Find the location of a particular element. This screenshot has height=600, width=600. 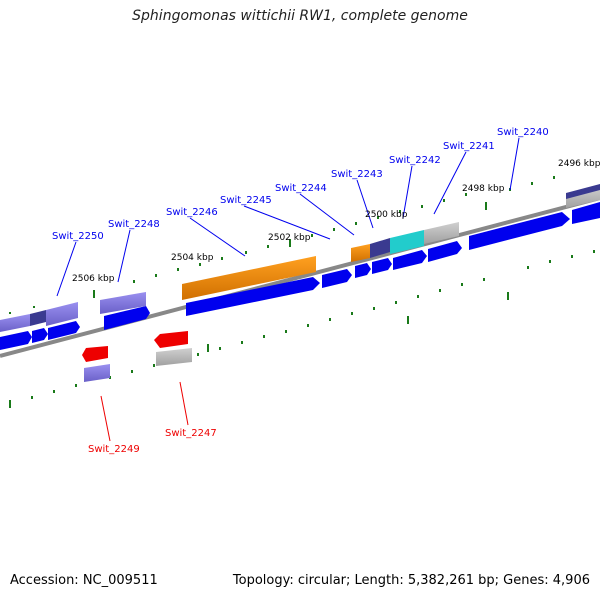

gene-label: Swit_2242 is located at coordinates (415, 160).